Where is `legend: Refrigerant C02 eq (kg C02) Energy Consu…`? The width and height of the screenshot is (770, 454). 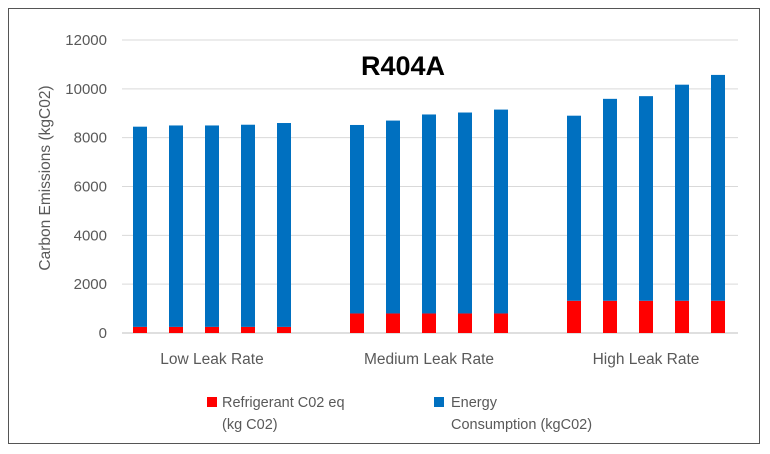 legend: Refrigerant C02 eq (kg C02) Energy Consu… is located at coordinates (399, 414).